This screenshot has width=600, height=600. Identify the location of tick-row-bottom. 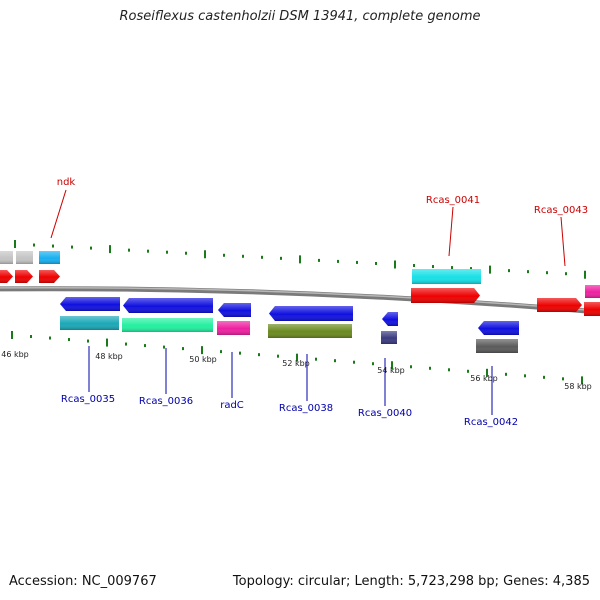
(297, 358).